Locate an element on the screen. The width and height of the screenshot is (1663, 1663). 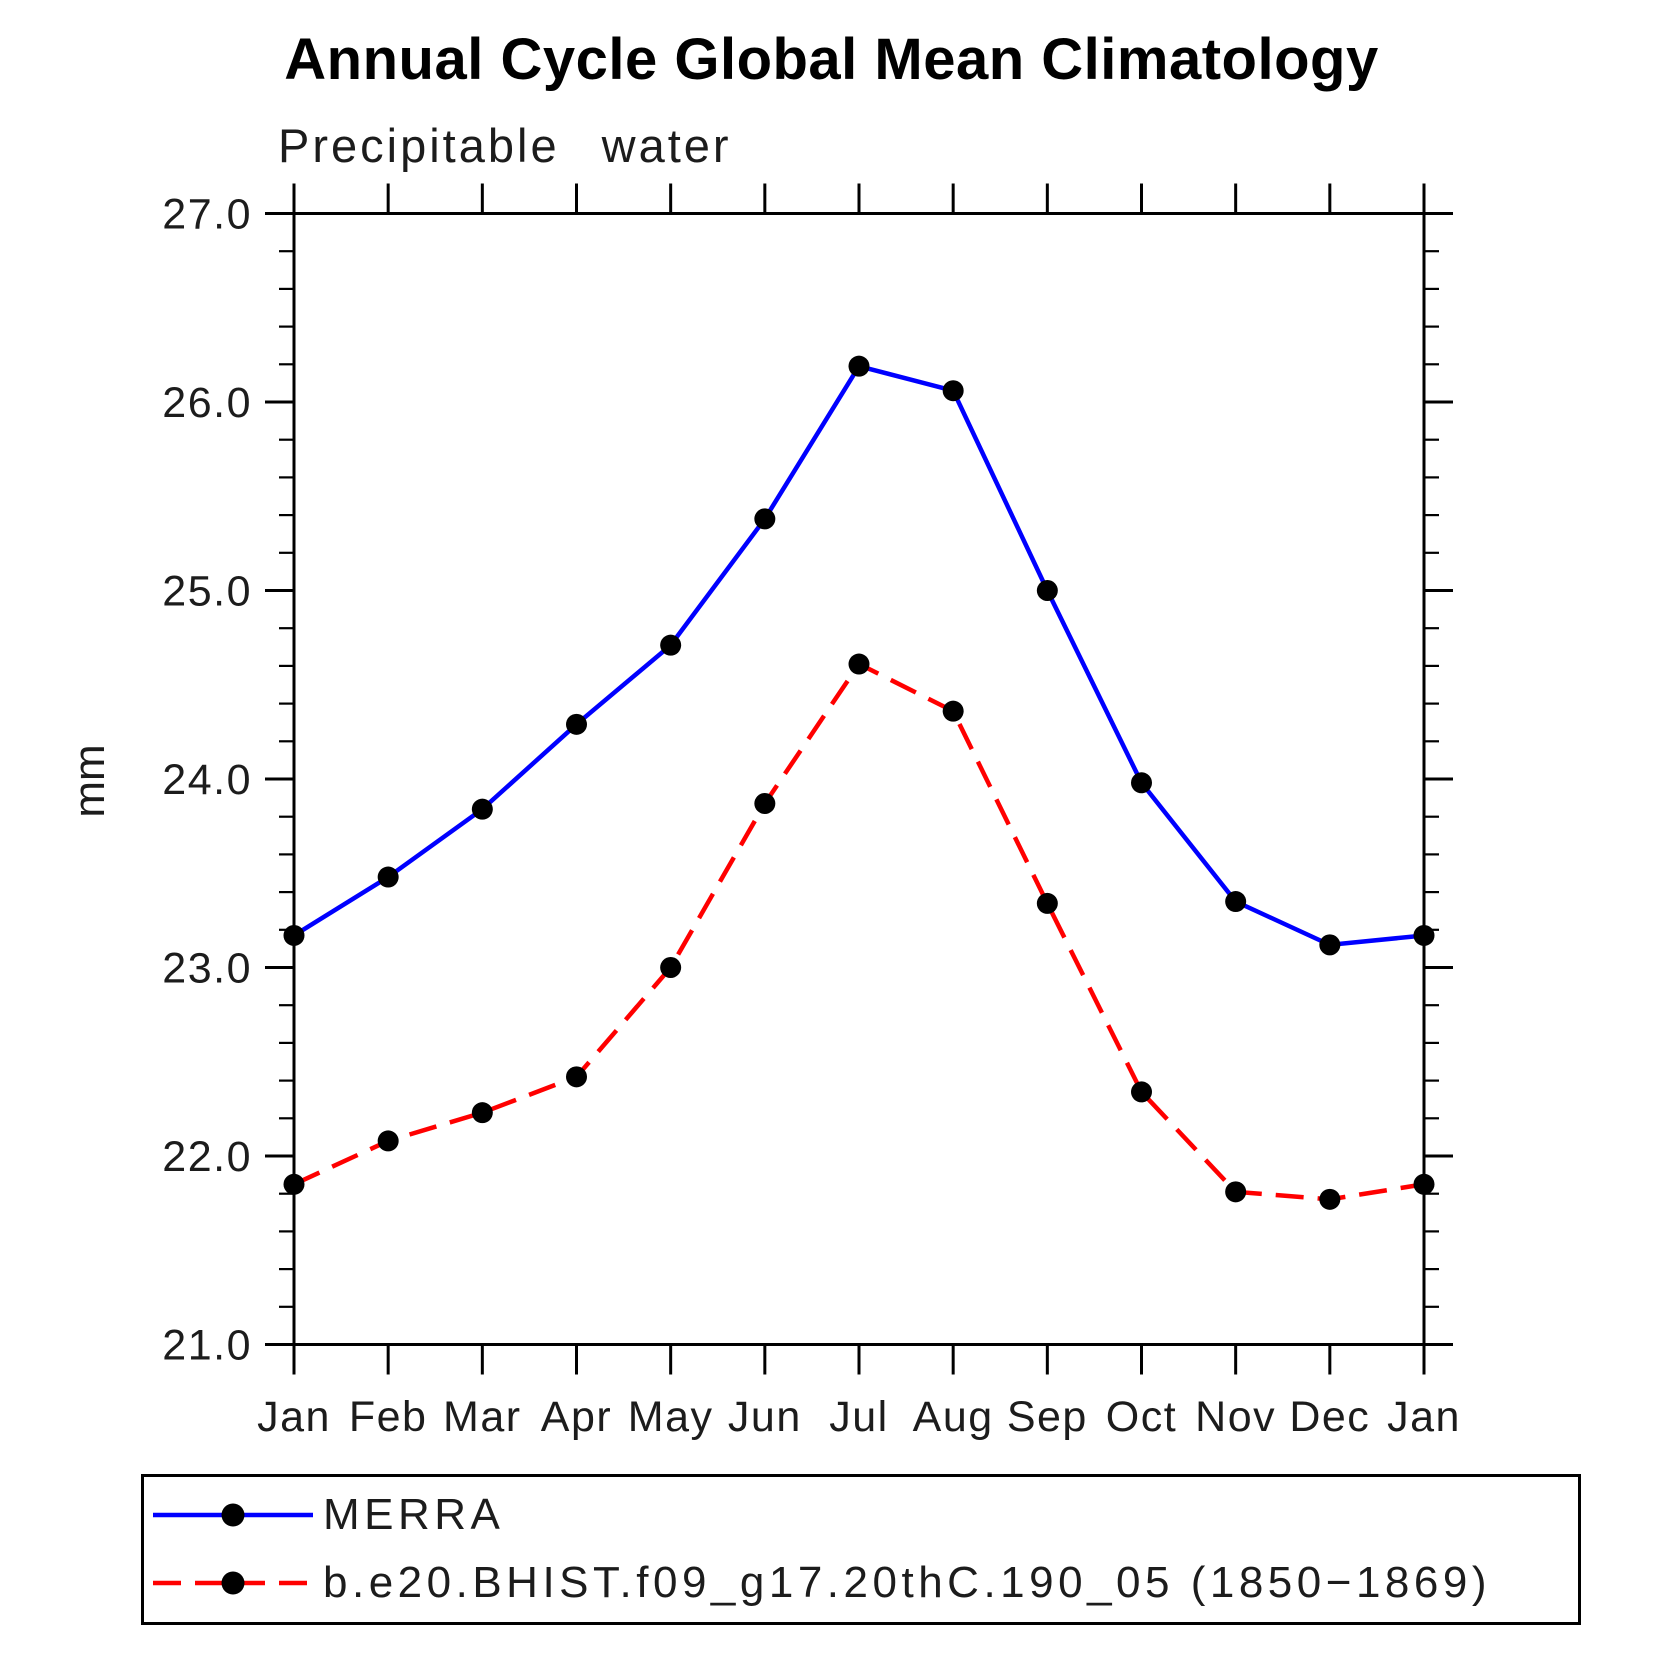
x-tick-label: May is located at coordinates (671, 1417).